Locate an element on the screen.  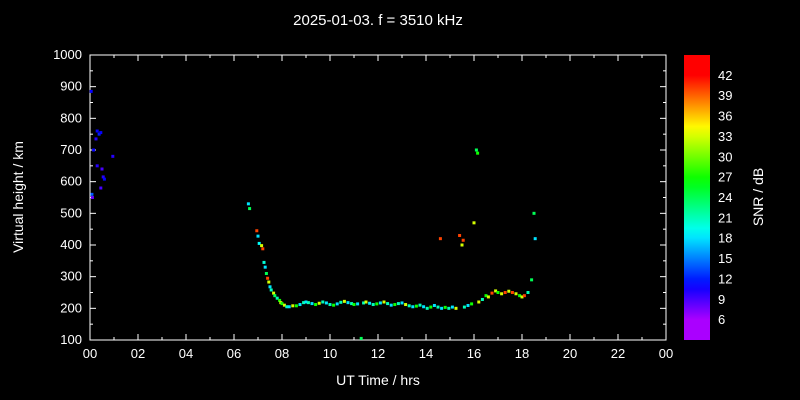
colorbar-tick-label: 39 is located at coordinates (725, 95).